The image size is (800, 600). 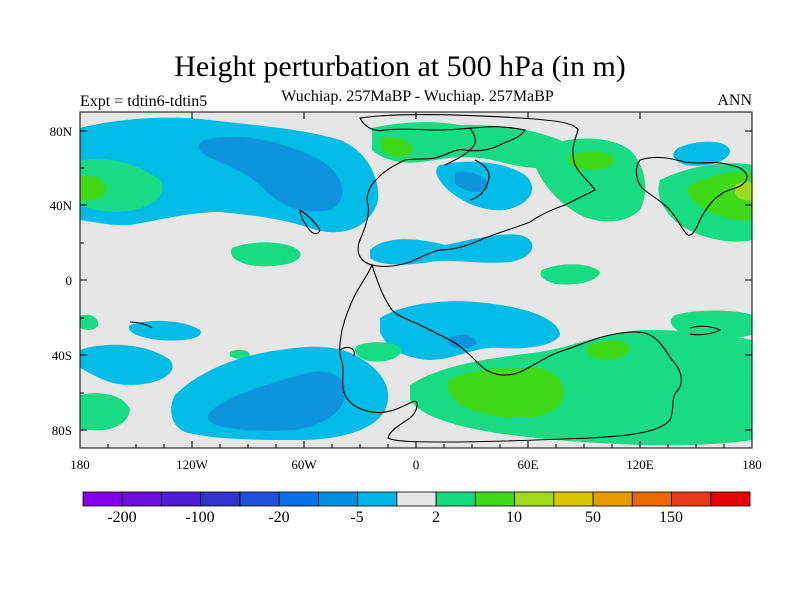 I want to click on x-tick-label: 120W, so click(x=192, y=464).